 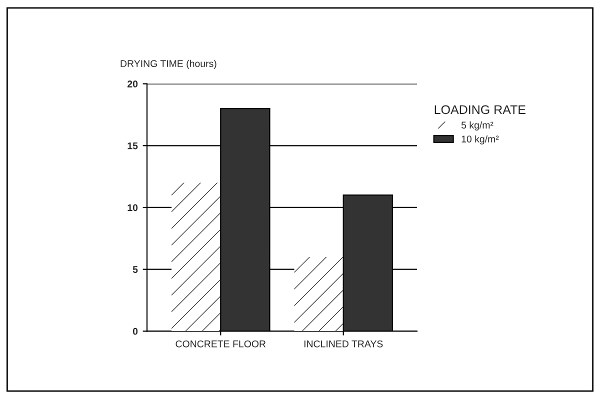 I want to click on legend-label: 5 kg/m², so click(x=477, y=125).